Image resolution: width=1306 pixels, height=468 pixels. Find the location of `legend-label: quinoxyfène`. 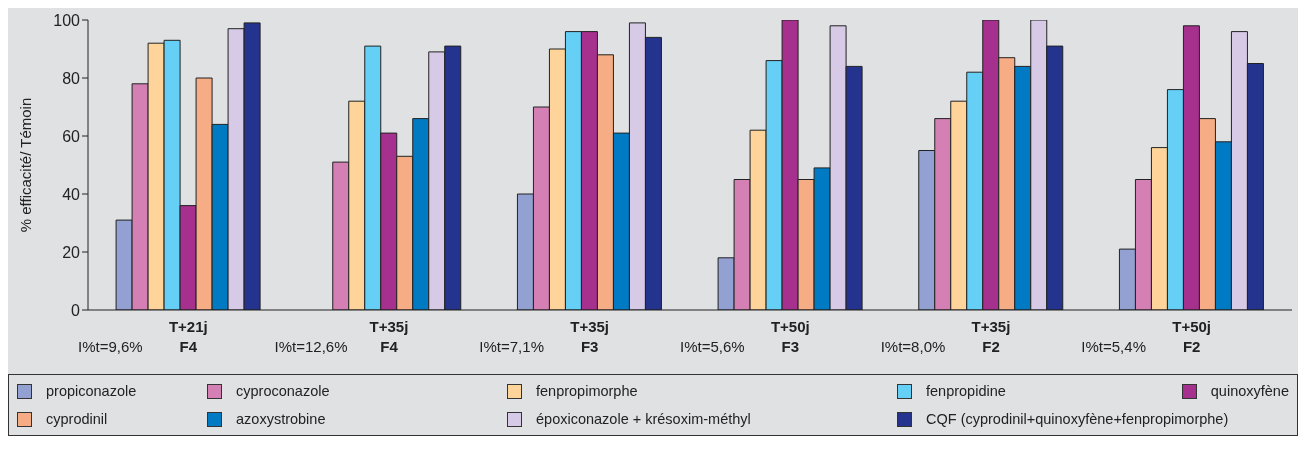

legend-label: quinoxyfène is located at coordinates (1249, 391).